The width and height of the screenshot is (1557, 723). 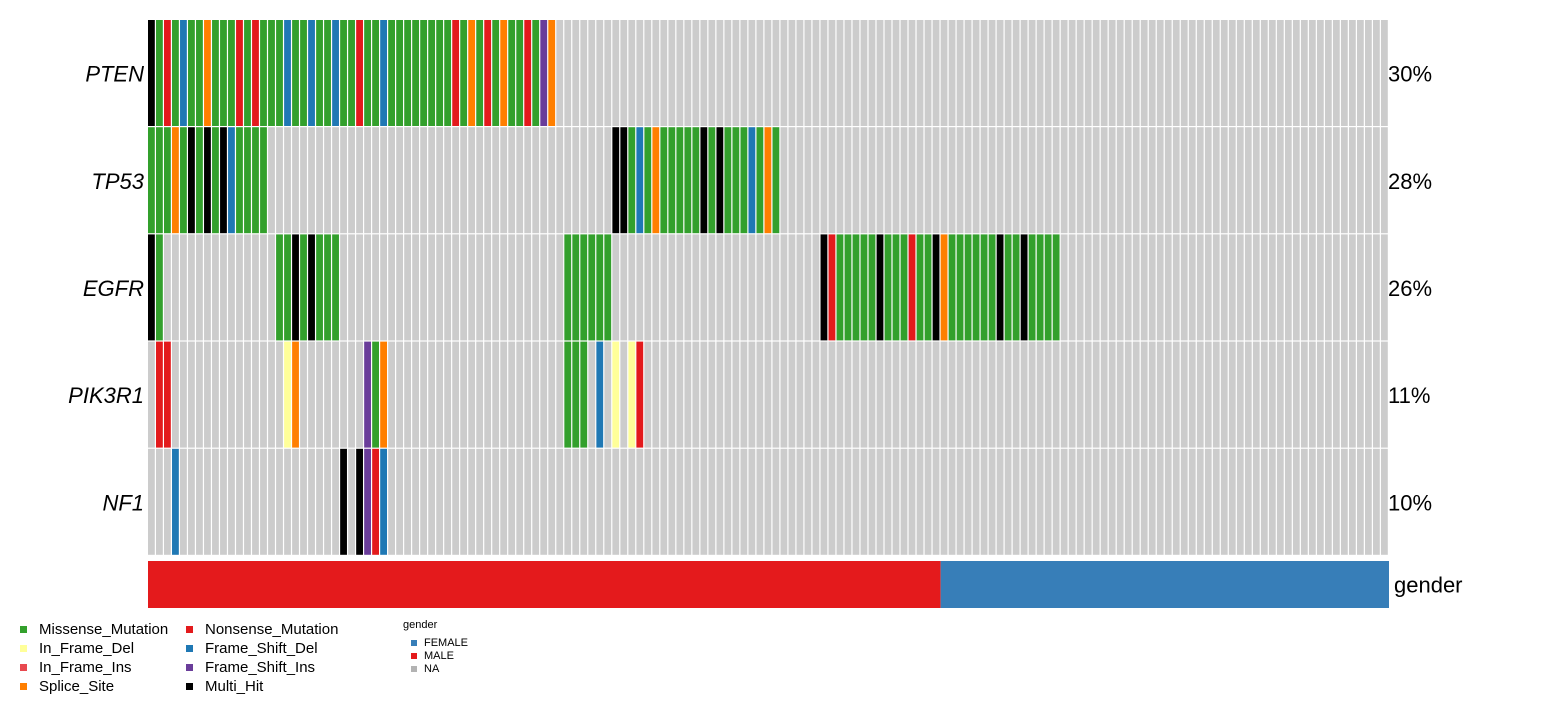 I want to click on pct-label-pten: 30%, so click(x=1410, y=74).